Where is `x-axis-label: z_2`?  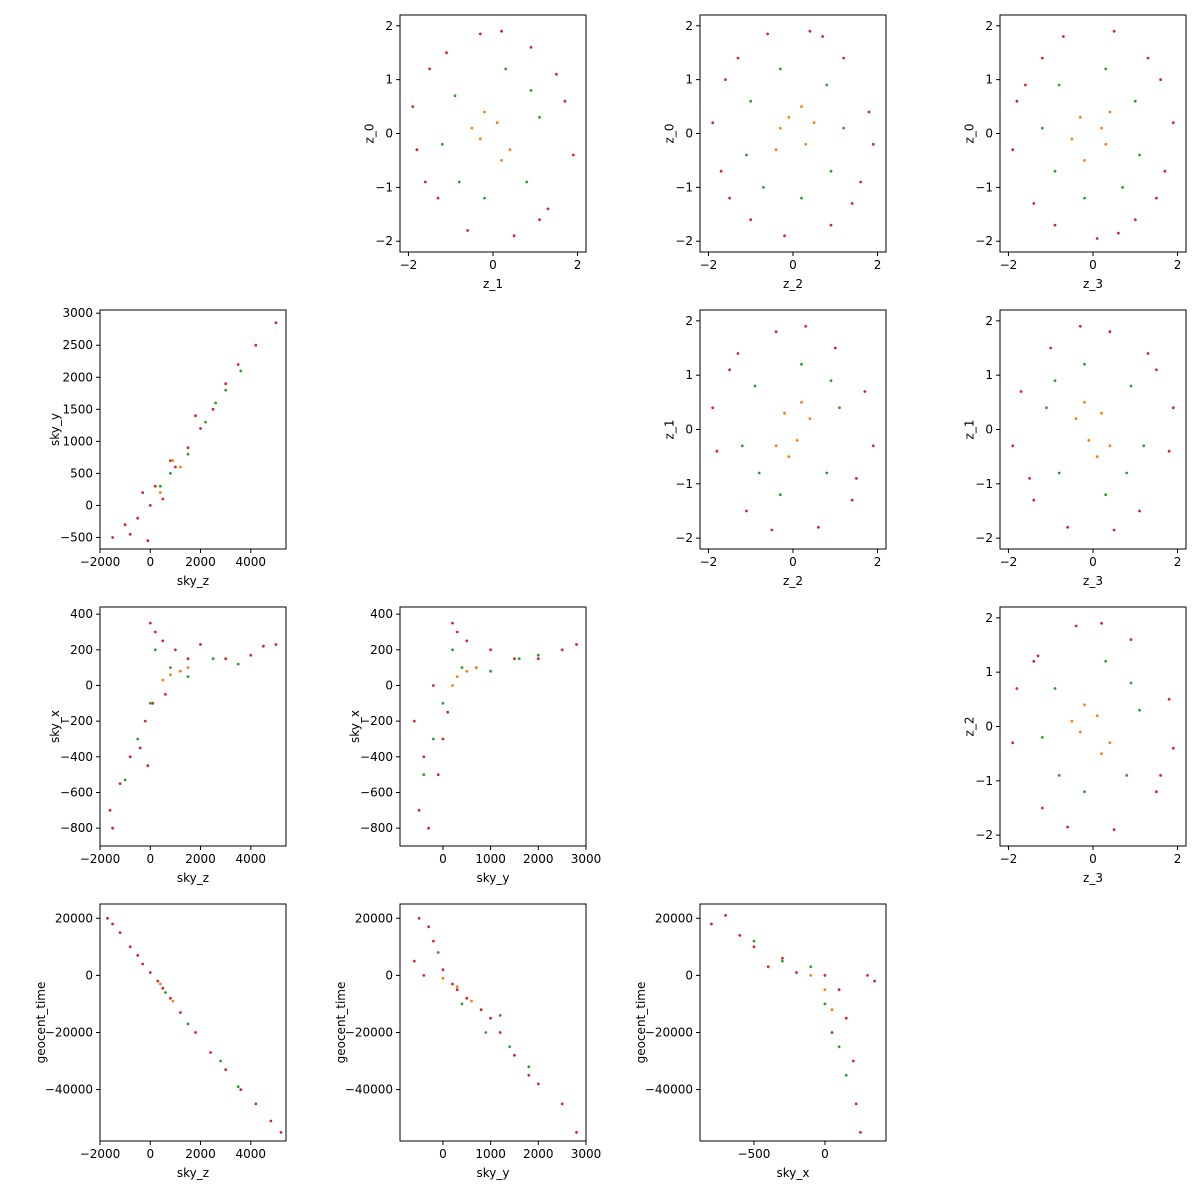
x-axis-label: z_2 is located at coordinates (793, 581).